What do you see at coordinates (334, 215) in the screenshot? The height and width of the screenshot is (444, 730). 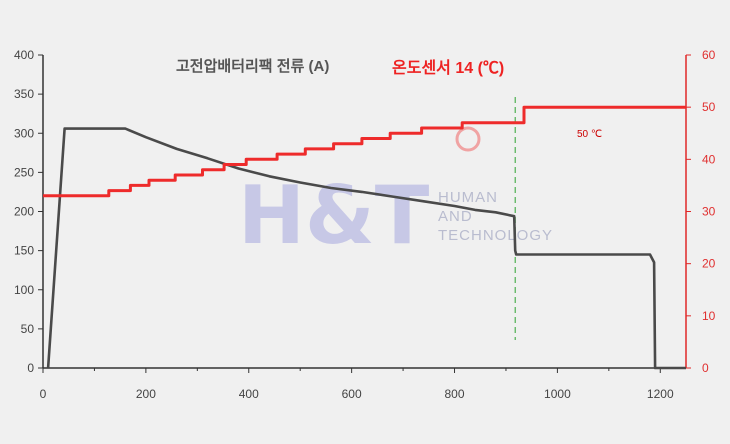 I see `watermark-logo: H&T` at bounding box center [334, 215].